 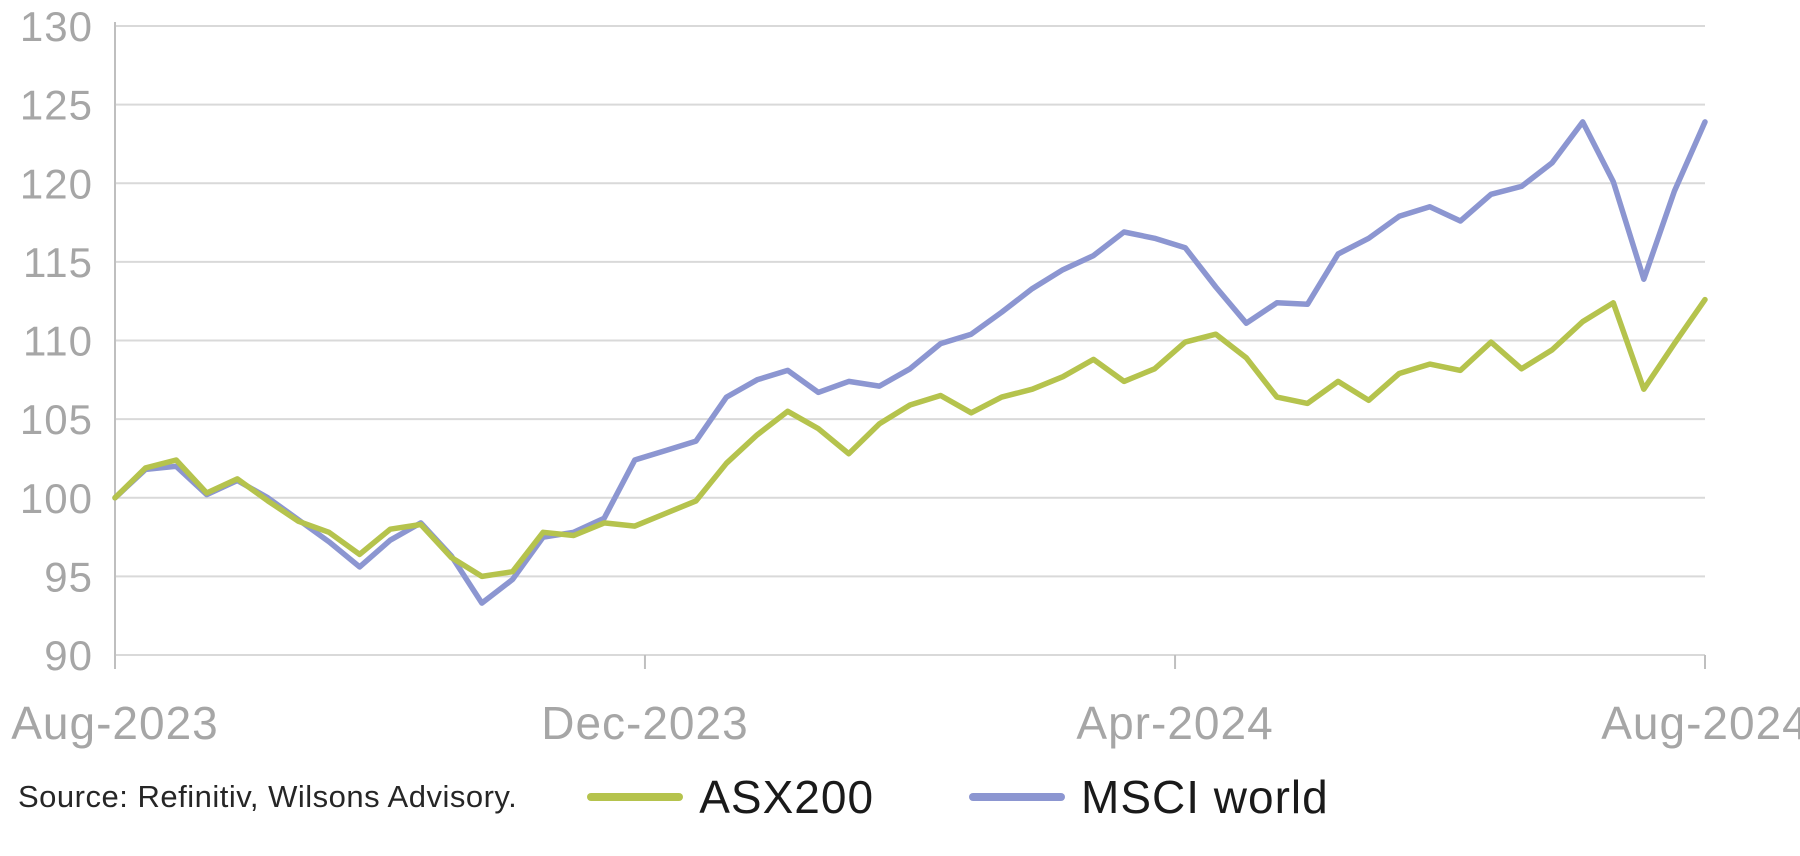 What do you see at coordinates (1174, 723) in the screenshot?
I see `x-axis-tick-label: Apr-2024` at bounding box center [1174, 723].